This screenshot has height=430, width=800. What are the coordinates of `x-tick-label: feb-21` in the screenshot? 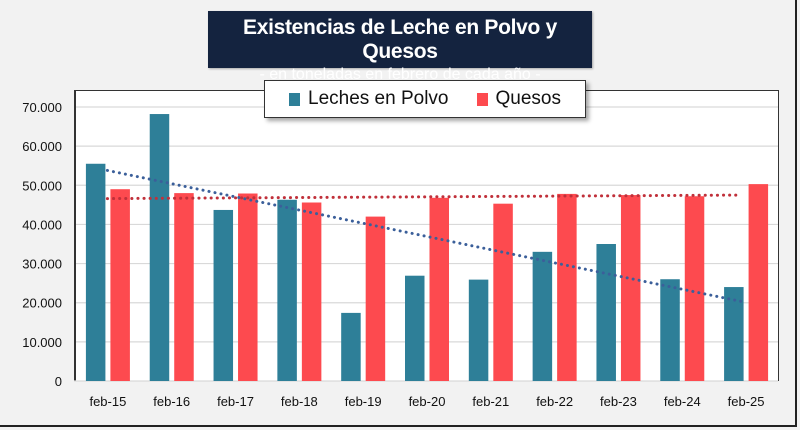 It's located at (490, 401).